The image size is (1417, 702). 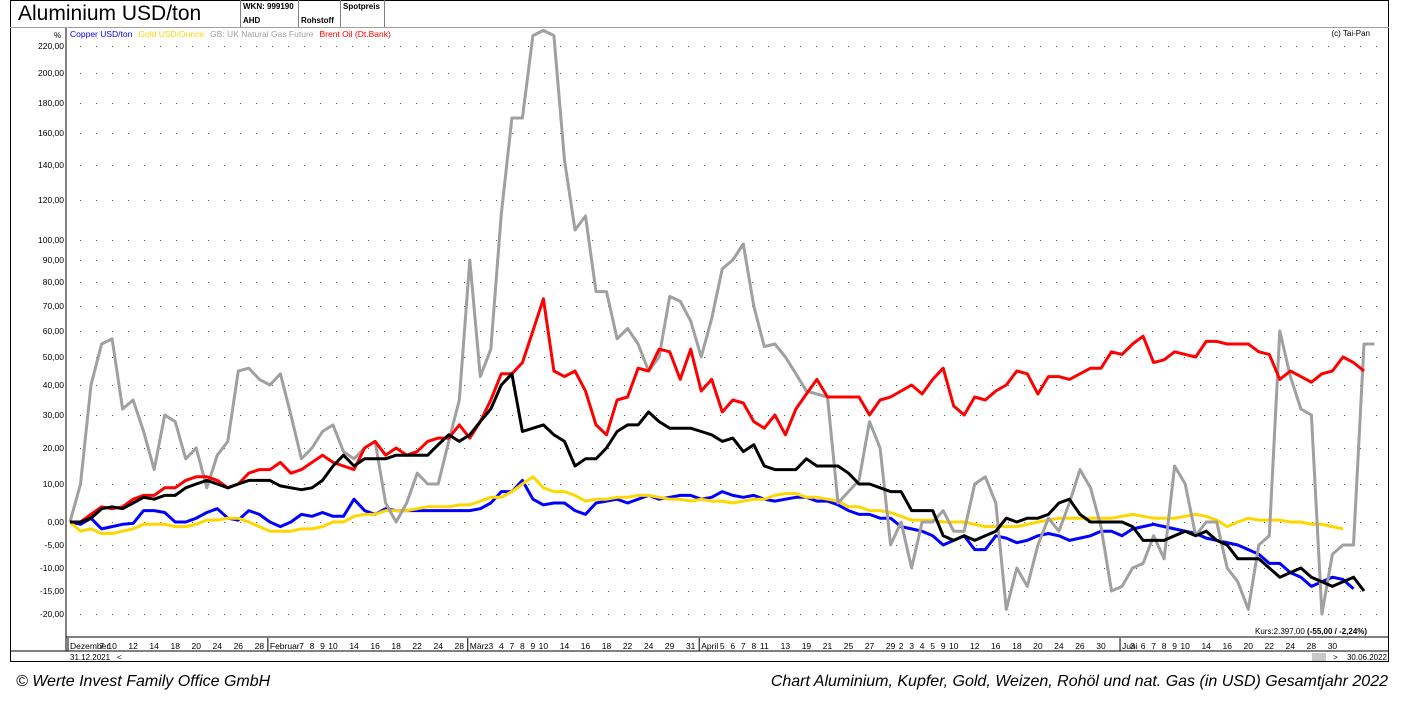 What do you see at coordinates (143, 681) in the screenshot?
I see `footer-copyright: © Werte Invest Family Office GmbH` at bounding box center [143, 681].